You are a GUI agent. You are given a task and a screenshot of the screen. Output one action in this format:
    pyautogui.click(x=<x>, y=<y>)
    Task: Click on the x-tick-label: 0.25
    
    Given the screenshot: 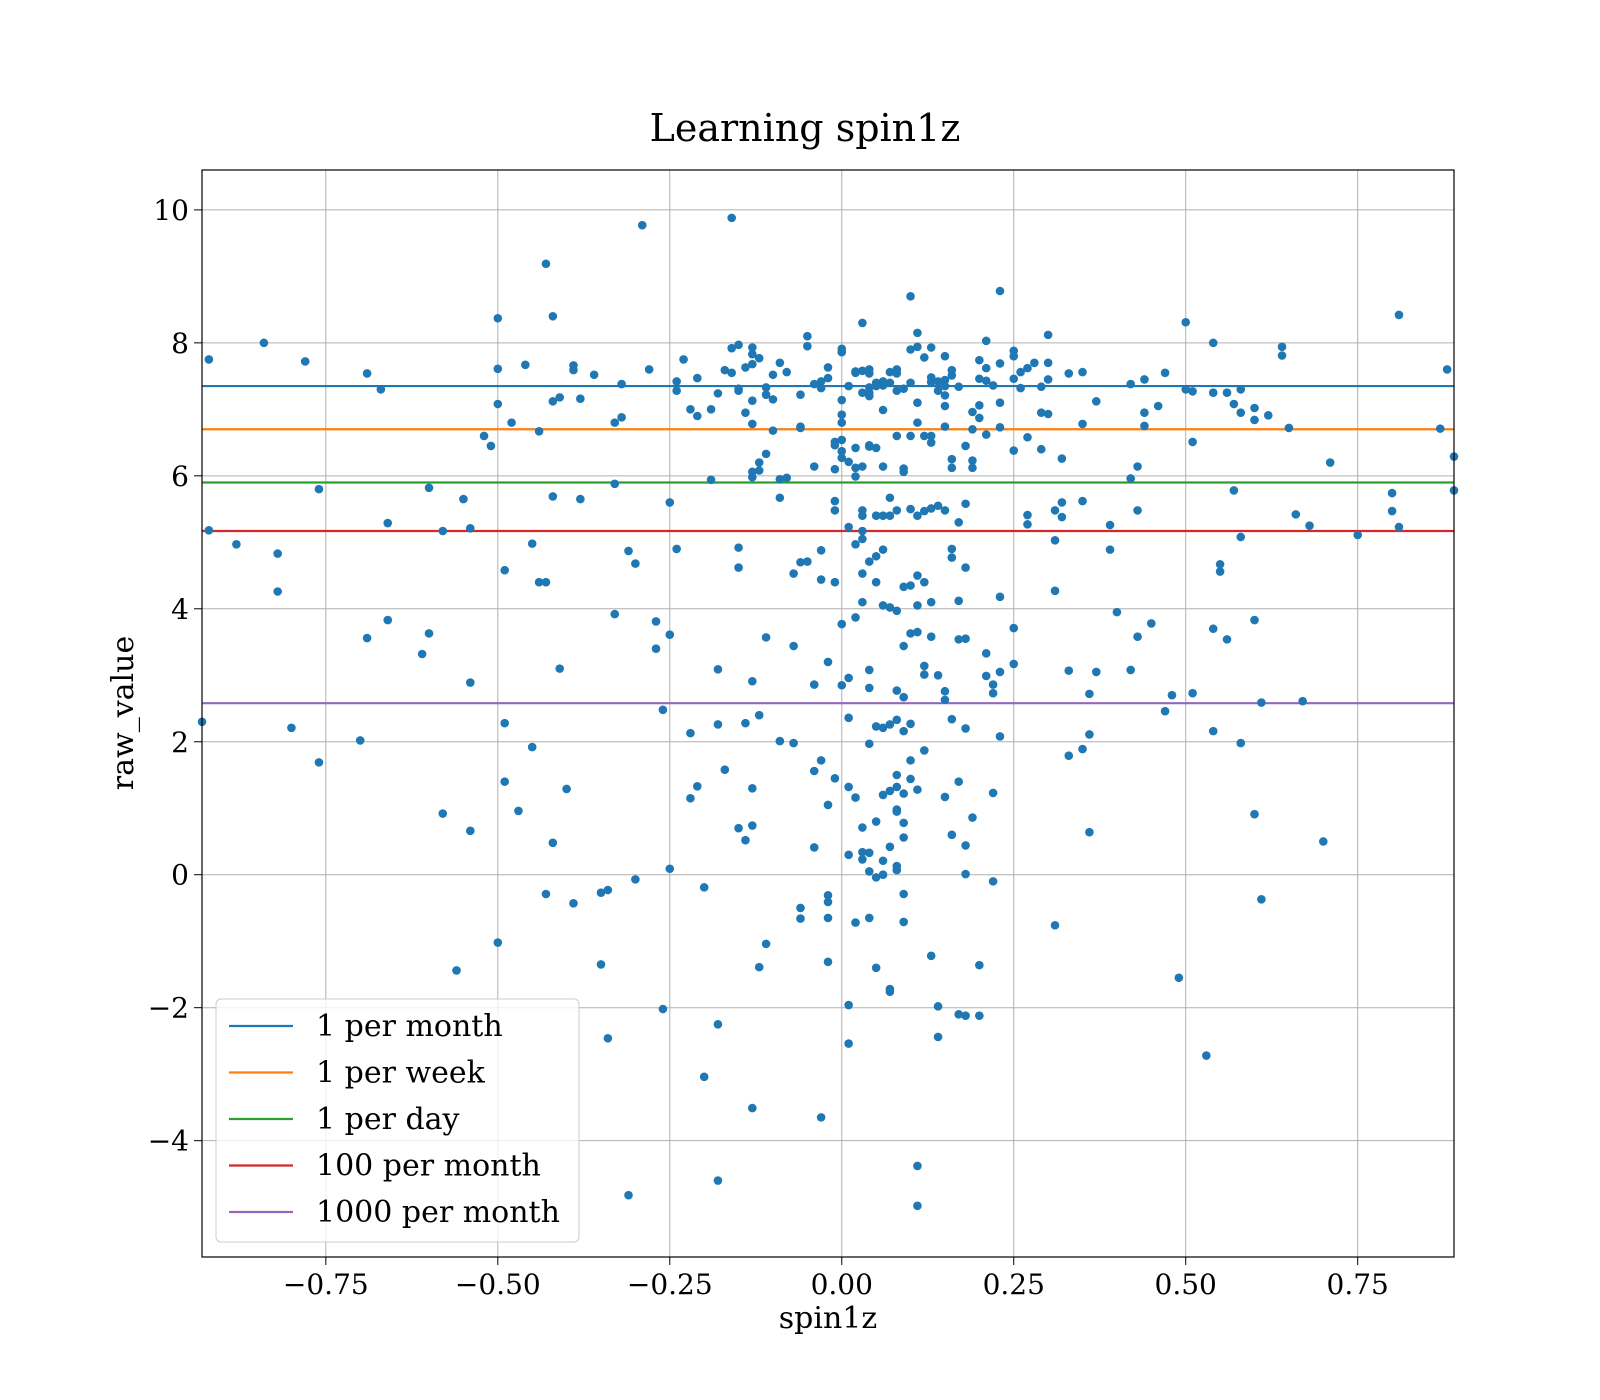 What is the action you would take?
    pyautogui.click(x=1014, y=1284)
    